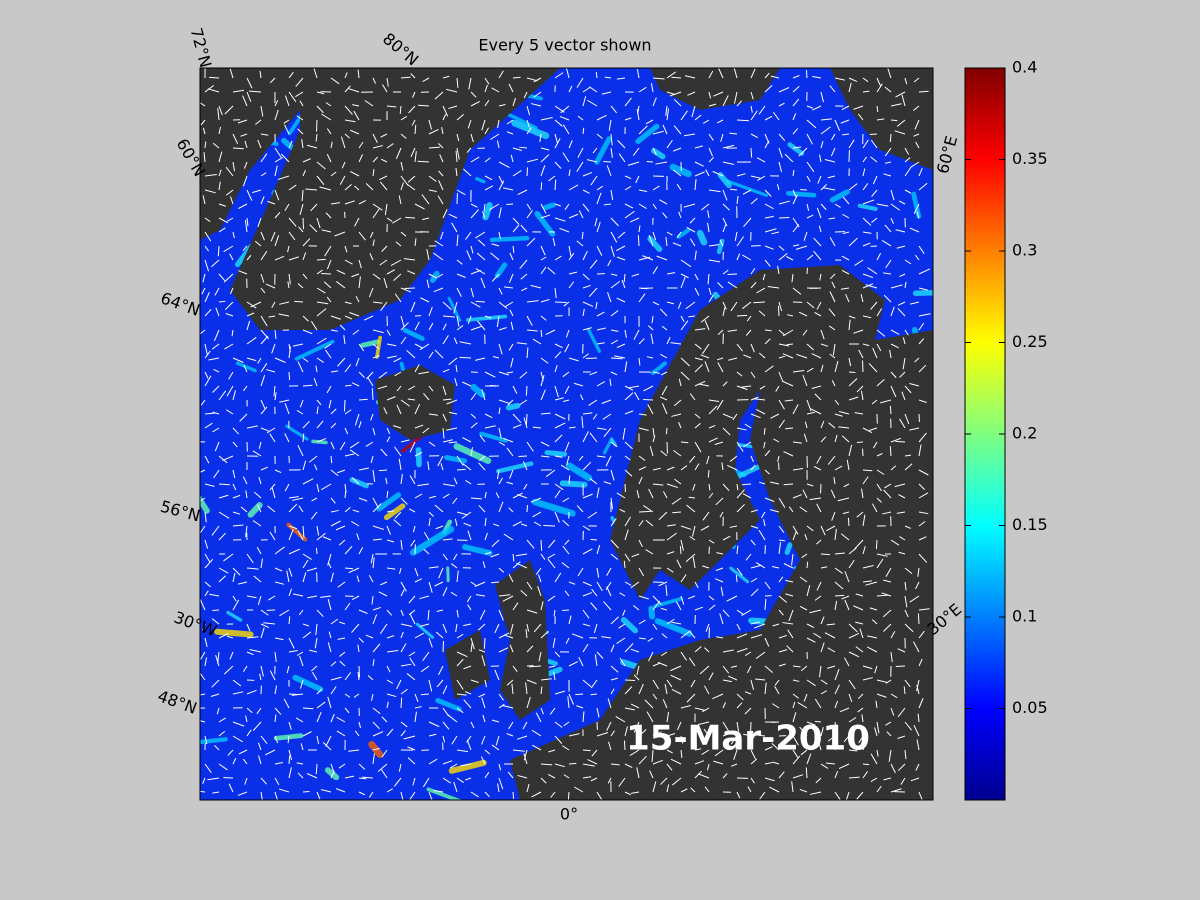  What do you see at coordinates (201, 48) in the screenshot?
I see `graticule-label: 72°N` at bounding box center [201, 48].